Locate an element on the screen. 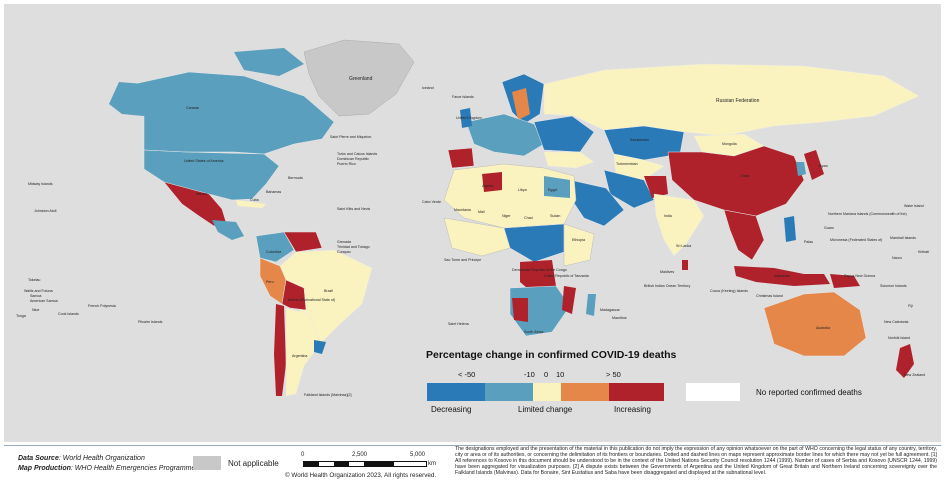 This screenshot has height=492, width=945. map-label-china: China is located at coordinates (745, 176).